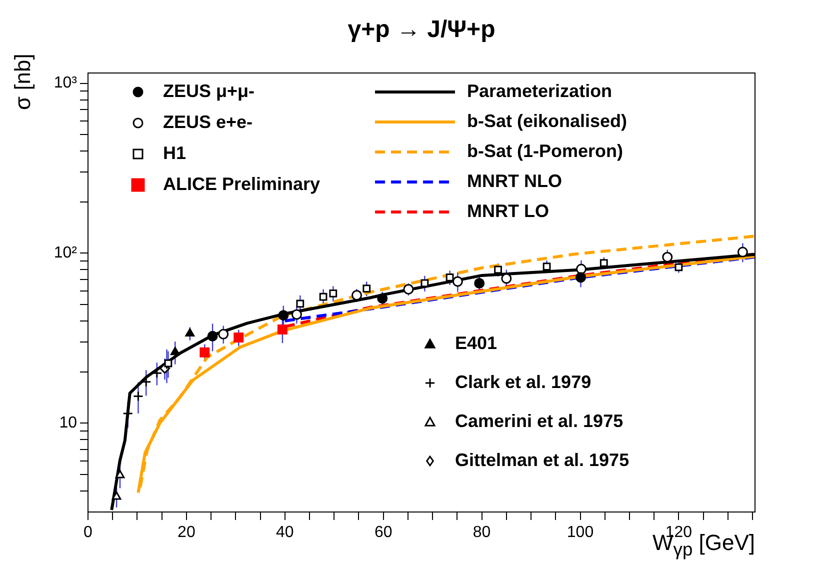 The width and height of the screenshot is (825, 562). Describe the element at coordinates (547, 120) in the screenshot. I see `legend-label: b-Sat (eikonalised)` at that location.